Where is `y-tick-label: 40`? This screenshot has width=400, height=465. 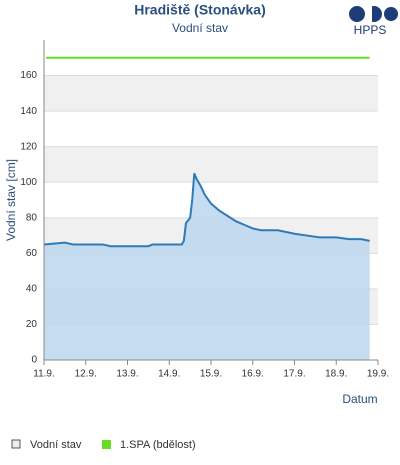 y-tick-label: 40 is located at coordinates (32, 289).